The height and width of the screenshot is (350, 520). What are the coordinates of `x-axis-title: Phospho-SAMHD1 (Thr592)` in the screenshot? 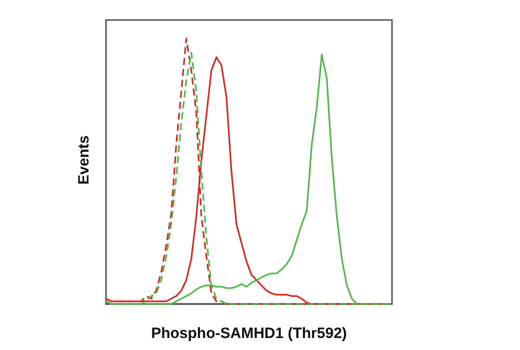 It's located at (249, 333).